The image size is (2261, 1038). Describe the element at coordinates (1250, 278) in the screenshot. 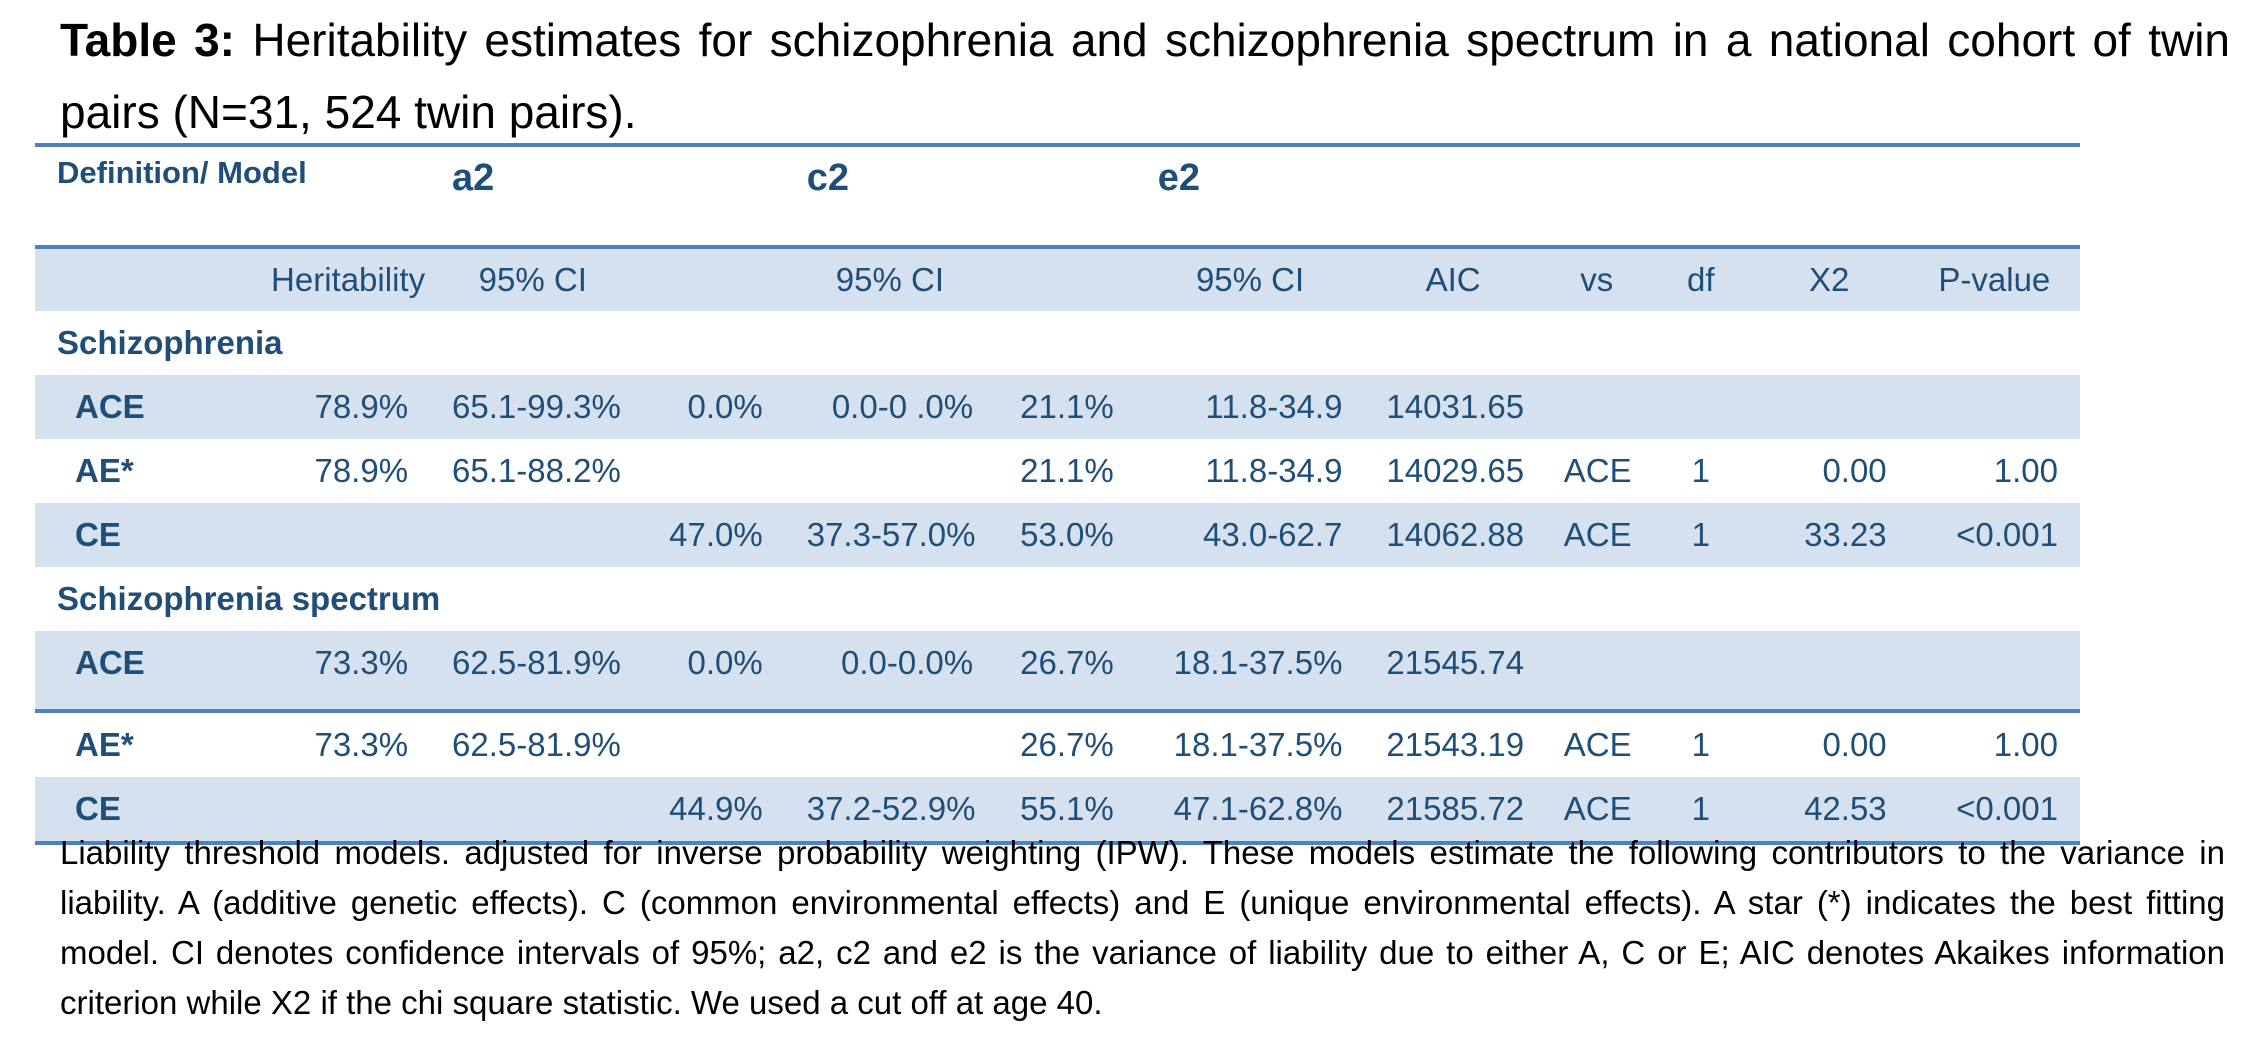

I see `col-header-e2-ci: 95% CI` at that location.